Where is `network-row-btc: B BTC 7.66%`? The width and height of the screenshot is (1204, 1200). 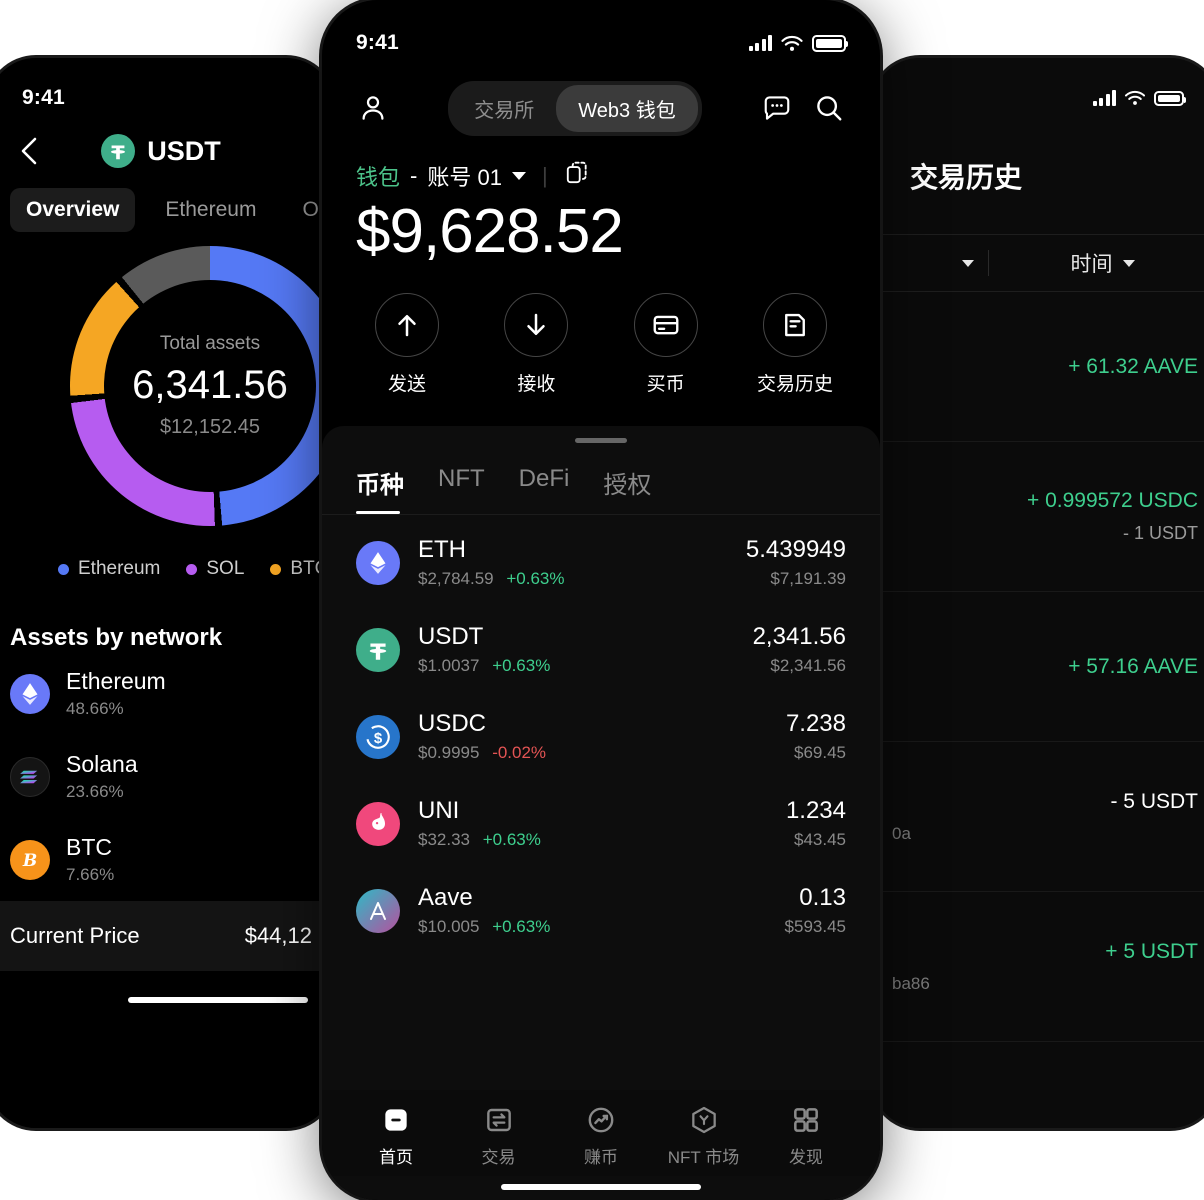 network-row-btc: B BTC 7.66% is located at coordinates (167, 859).